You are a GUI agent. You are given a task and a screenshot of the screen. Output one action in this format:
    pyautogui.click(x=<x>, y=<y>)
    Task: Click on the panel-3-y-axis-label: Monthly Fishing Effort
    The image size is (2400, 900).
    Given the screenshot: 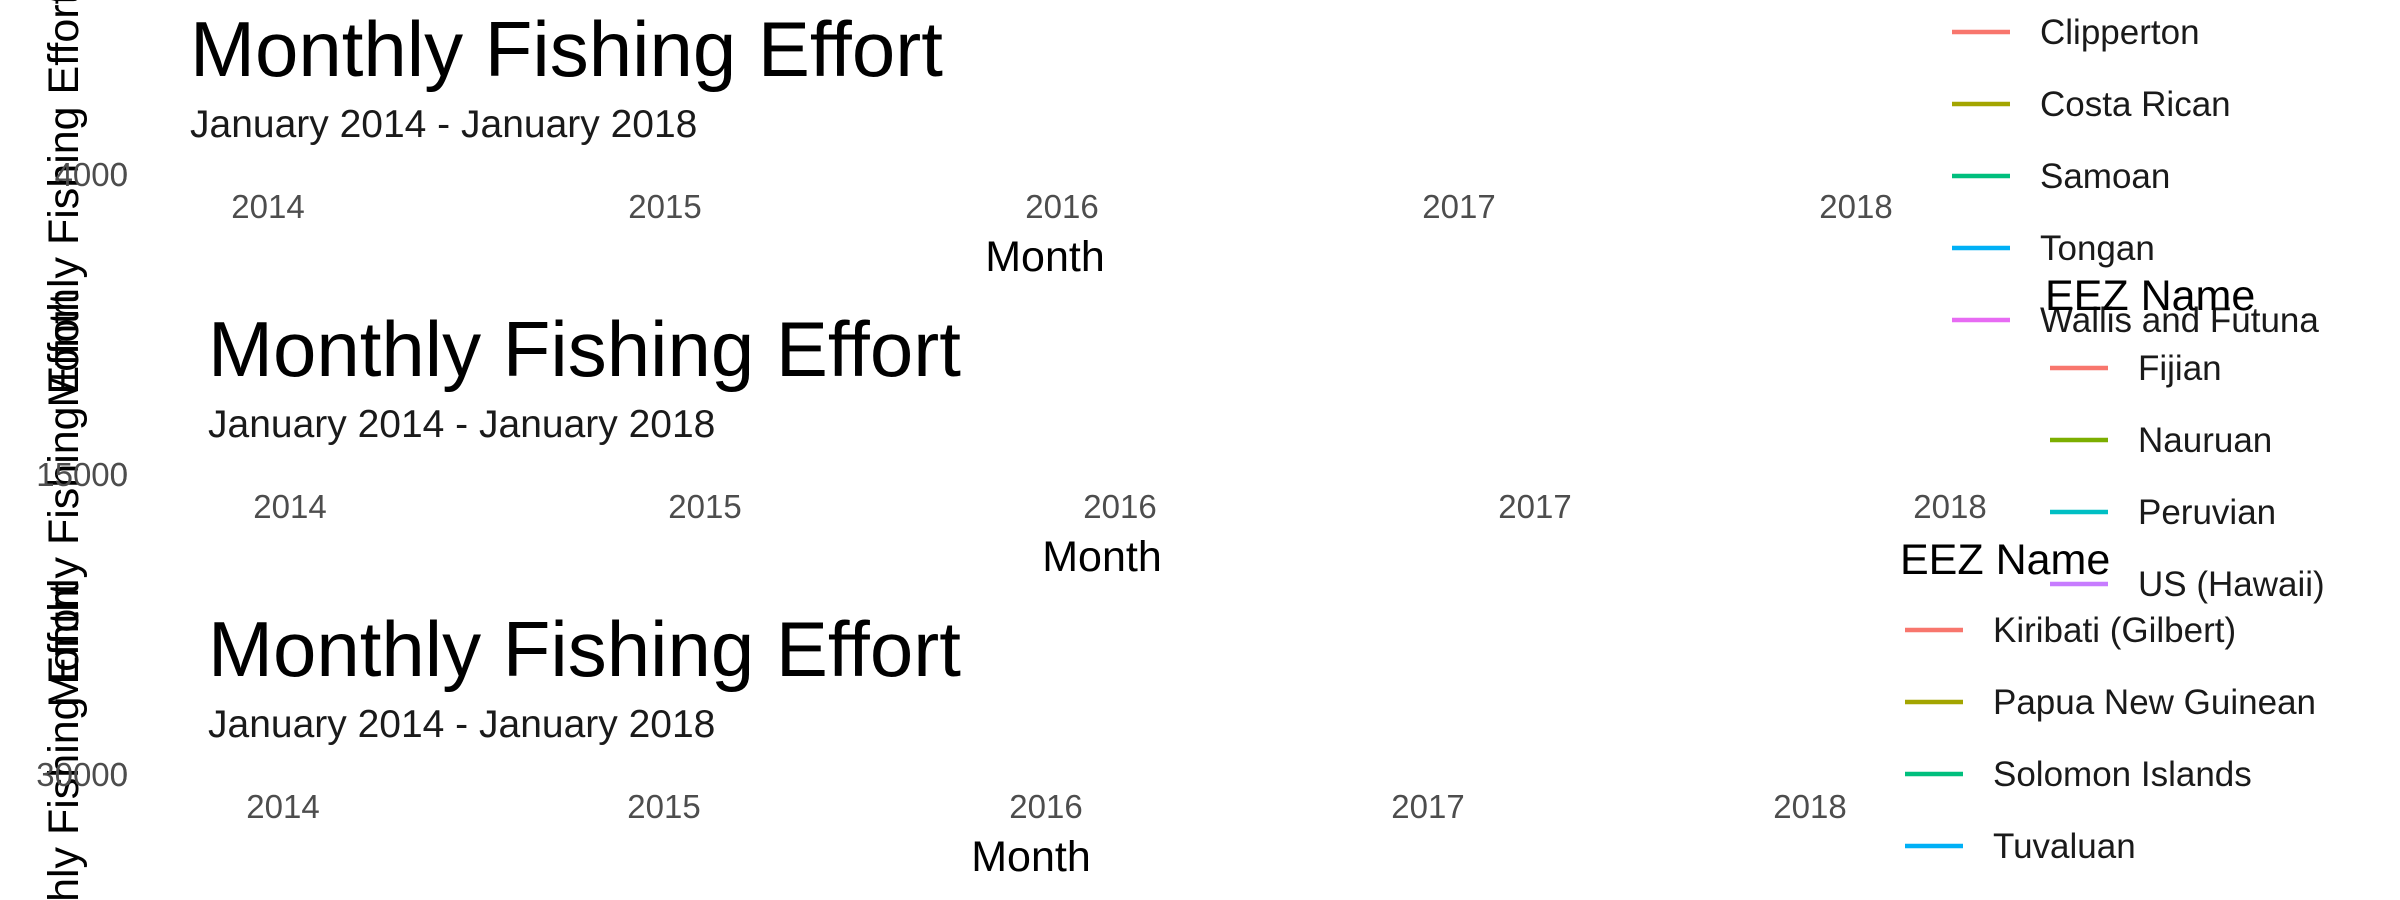 What is the action you would take?
    pyautogui.click(x=64, y=741)
    